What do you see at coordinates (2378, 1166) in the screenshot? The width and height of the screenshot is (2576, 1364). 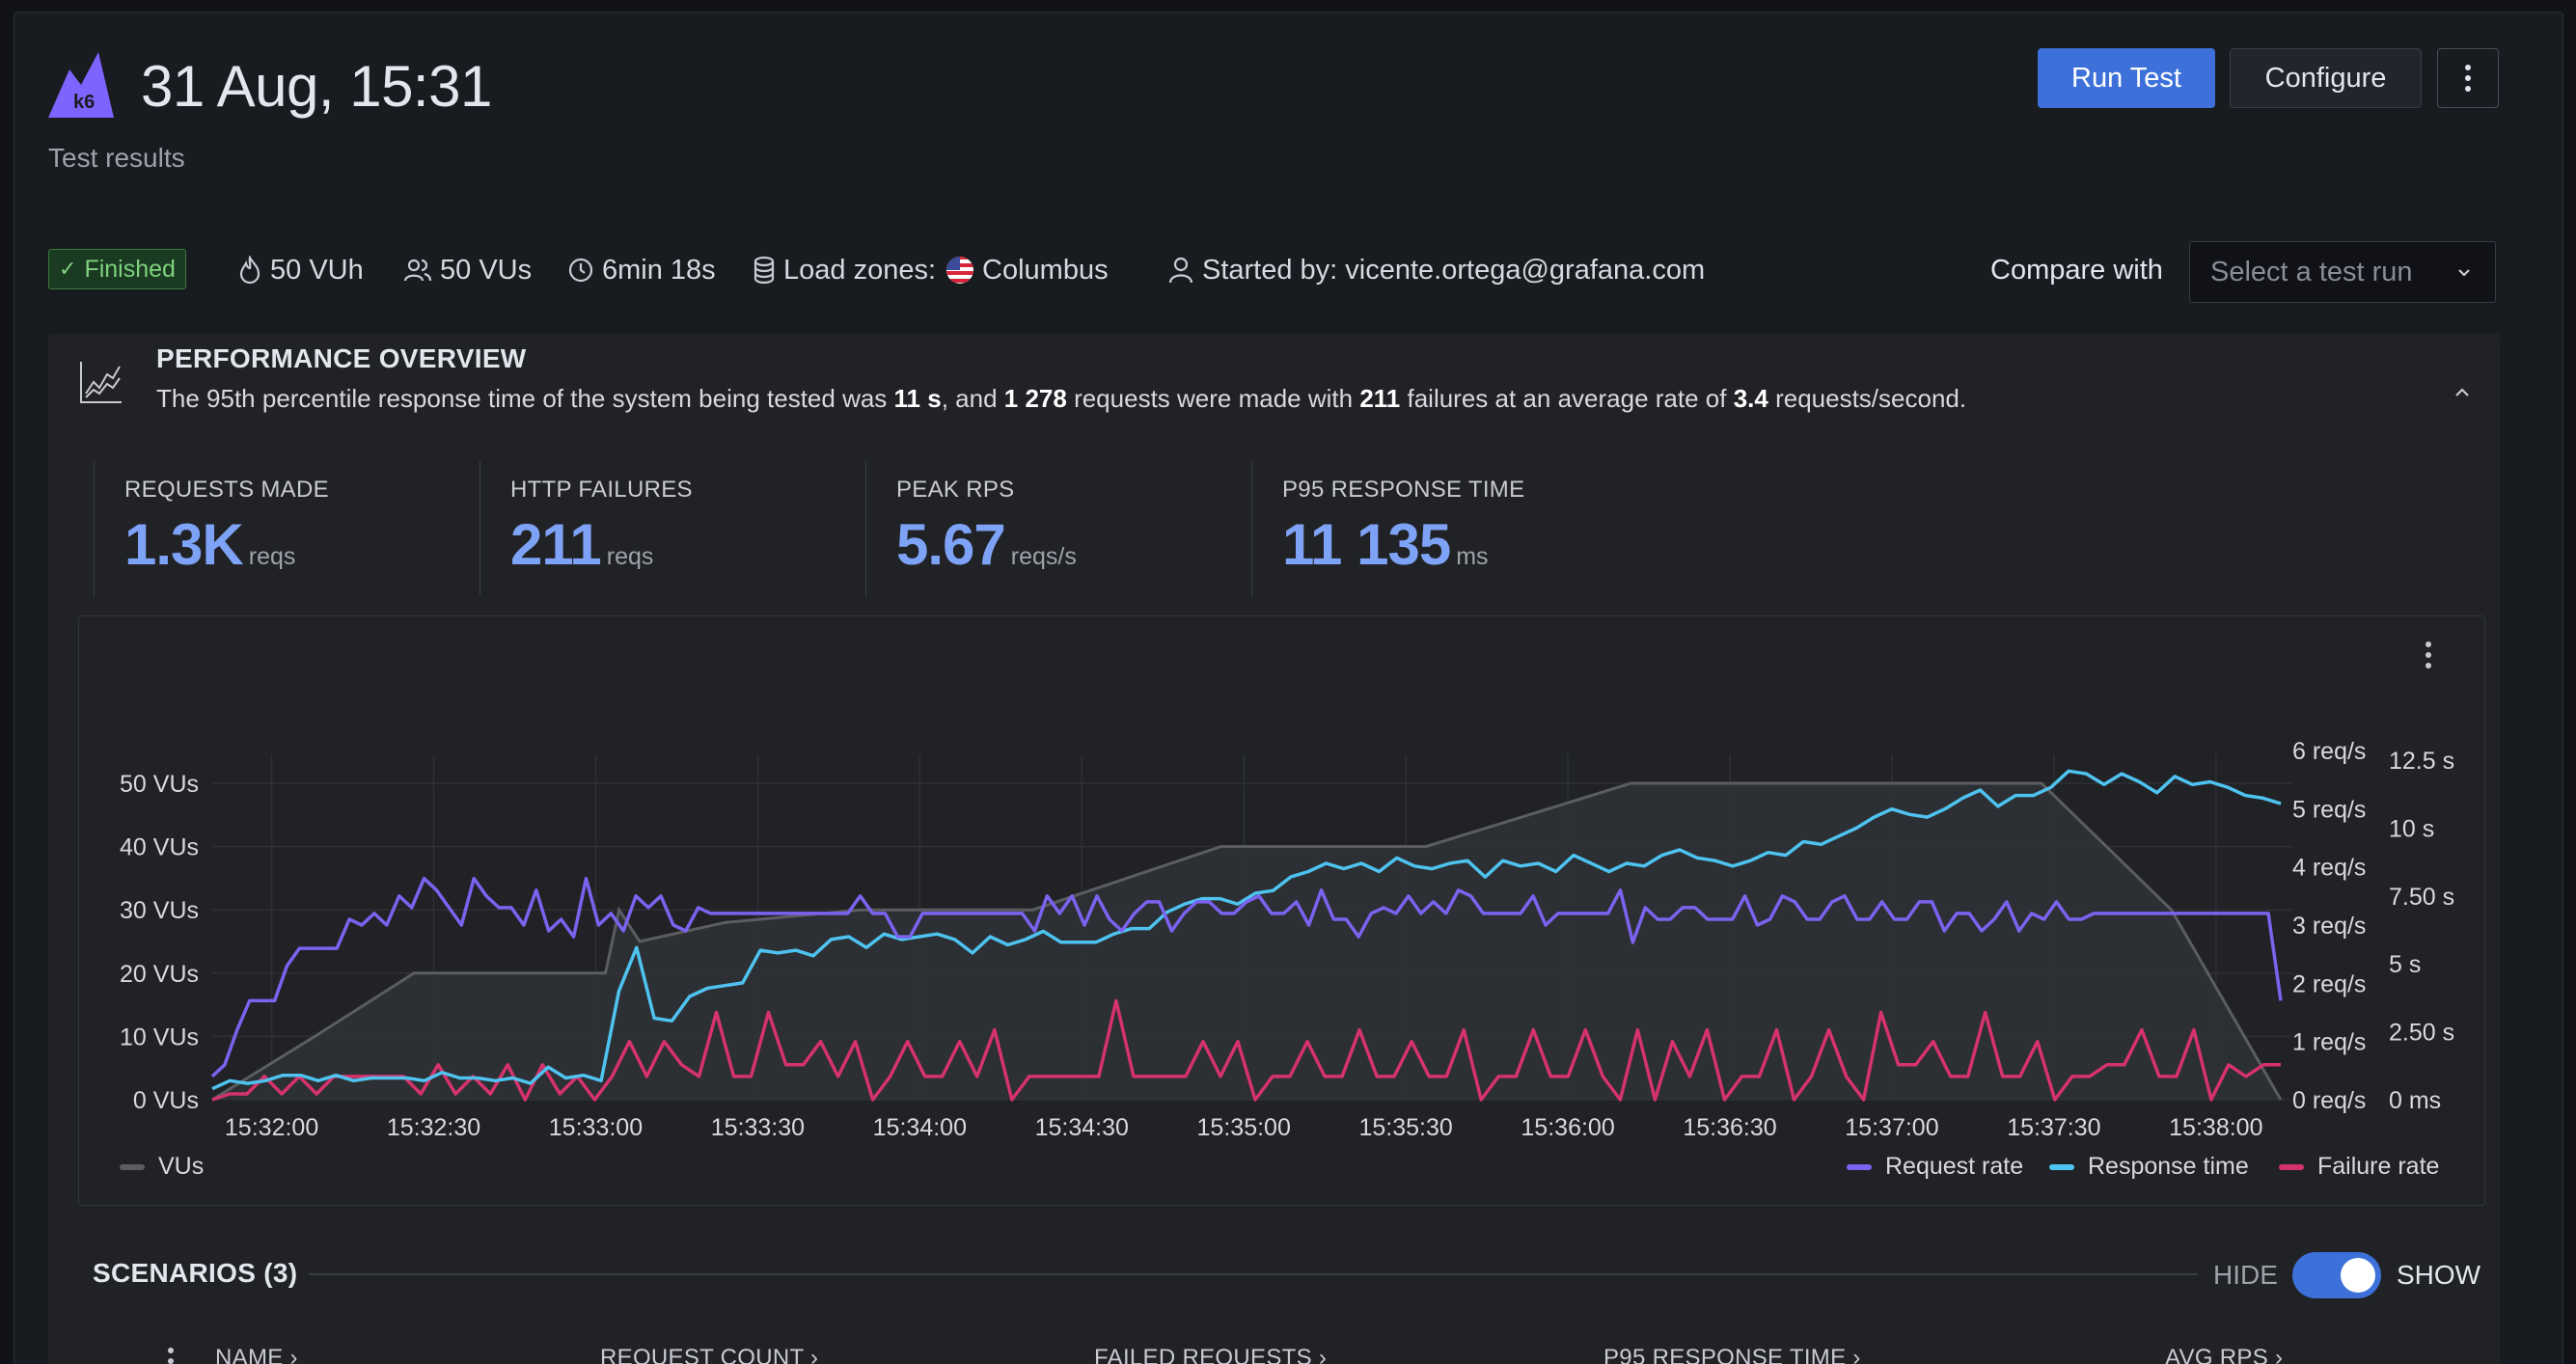 I see `legend-label: Failure rate` at bounding box center [2378, 1166].